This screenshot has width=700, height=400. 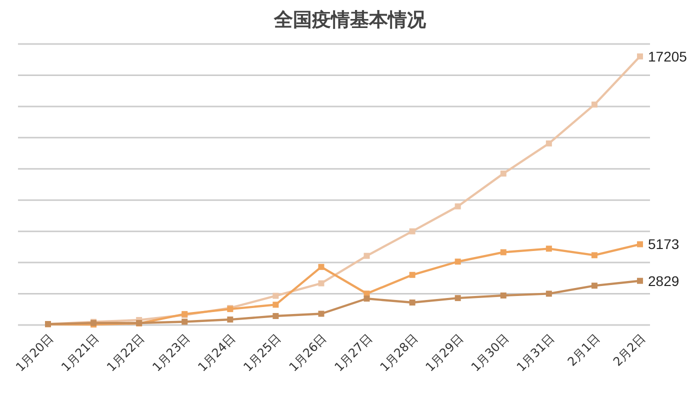 What do you see at coordinates (171, 352) in the screenshot?
I see `x-tick-label: 1月23日` at bounding box center [171, 352].